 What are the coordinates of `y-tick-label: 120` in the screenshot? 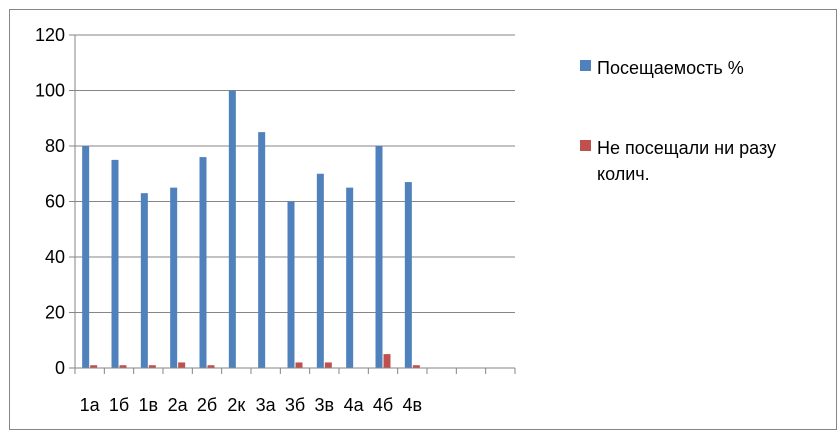 It's located at (50, 35).